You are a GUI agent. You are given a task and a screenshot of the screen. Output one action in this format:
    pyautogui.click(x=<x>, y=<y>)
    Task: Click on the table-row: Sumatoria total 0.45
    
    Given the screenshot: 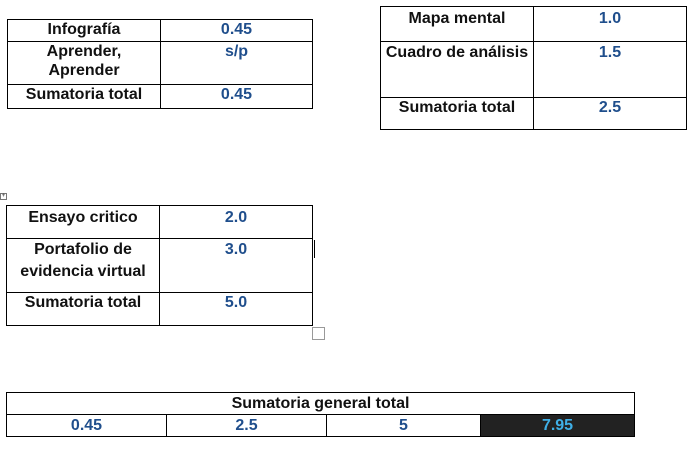 What is the action you would take?
    pyautogui.click(x=160, y=96)
    